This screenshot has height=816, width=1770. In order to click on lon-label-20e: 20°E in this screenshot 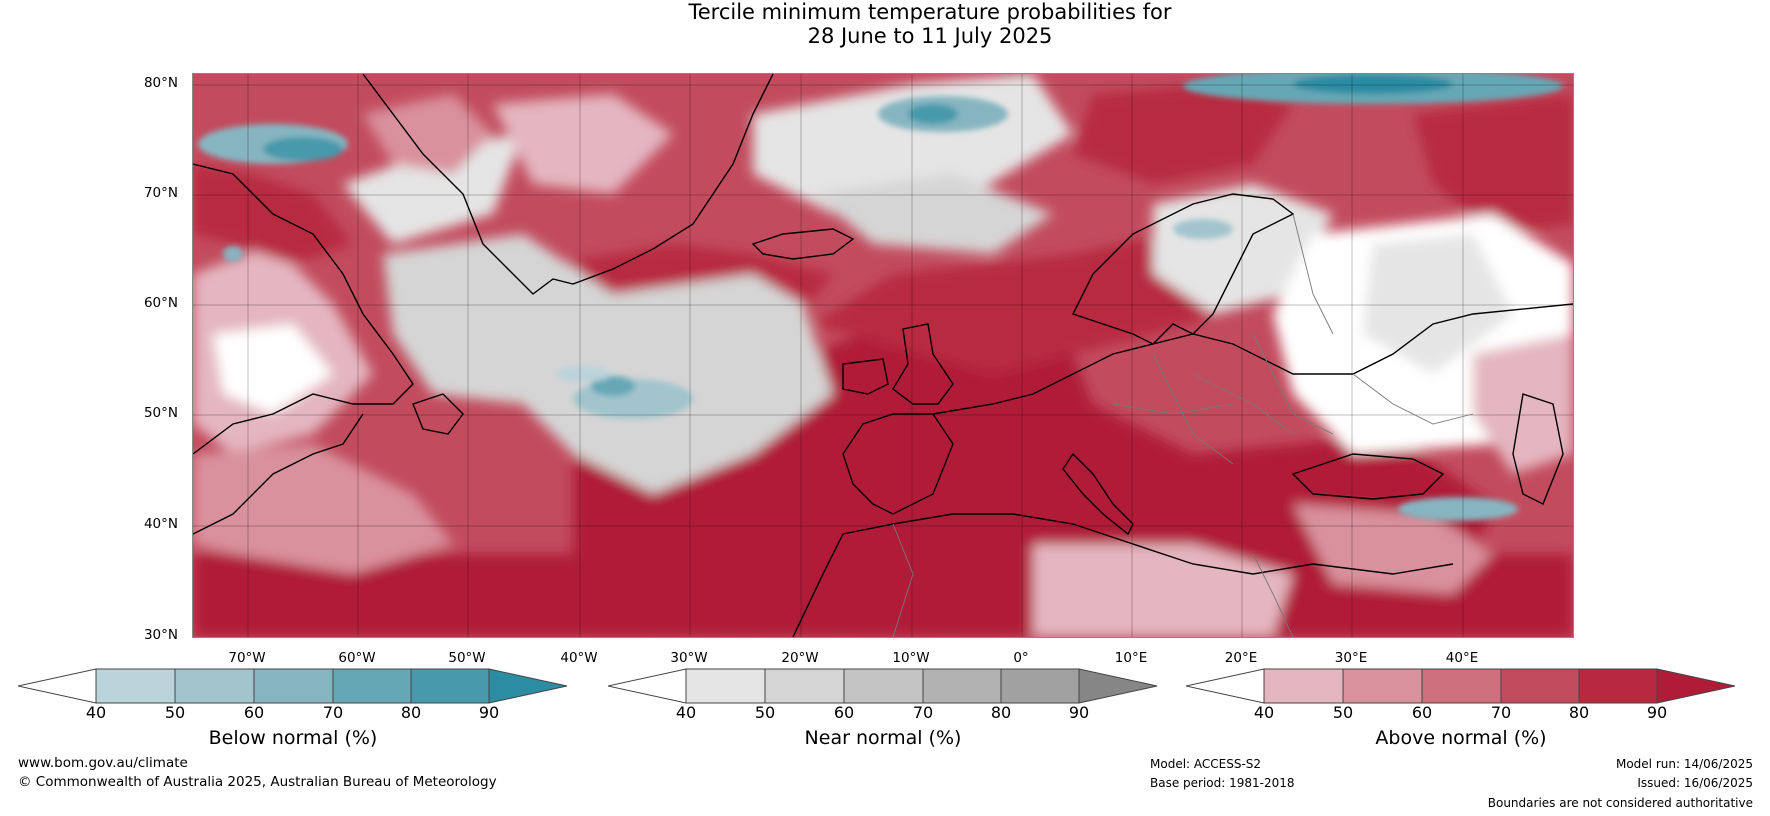, I will do `click(1241, 658)`.